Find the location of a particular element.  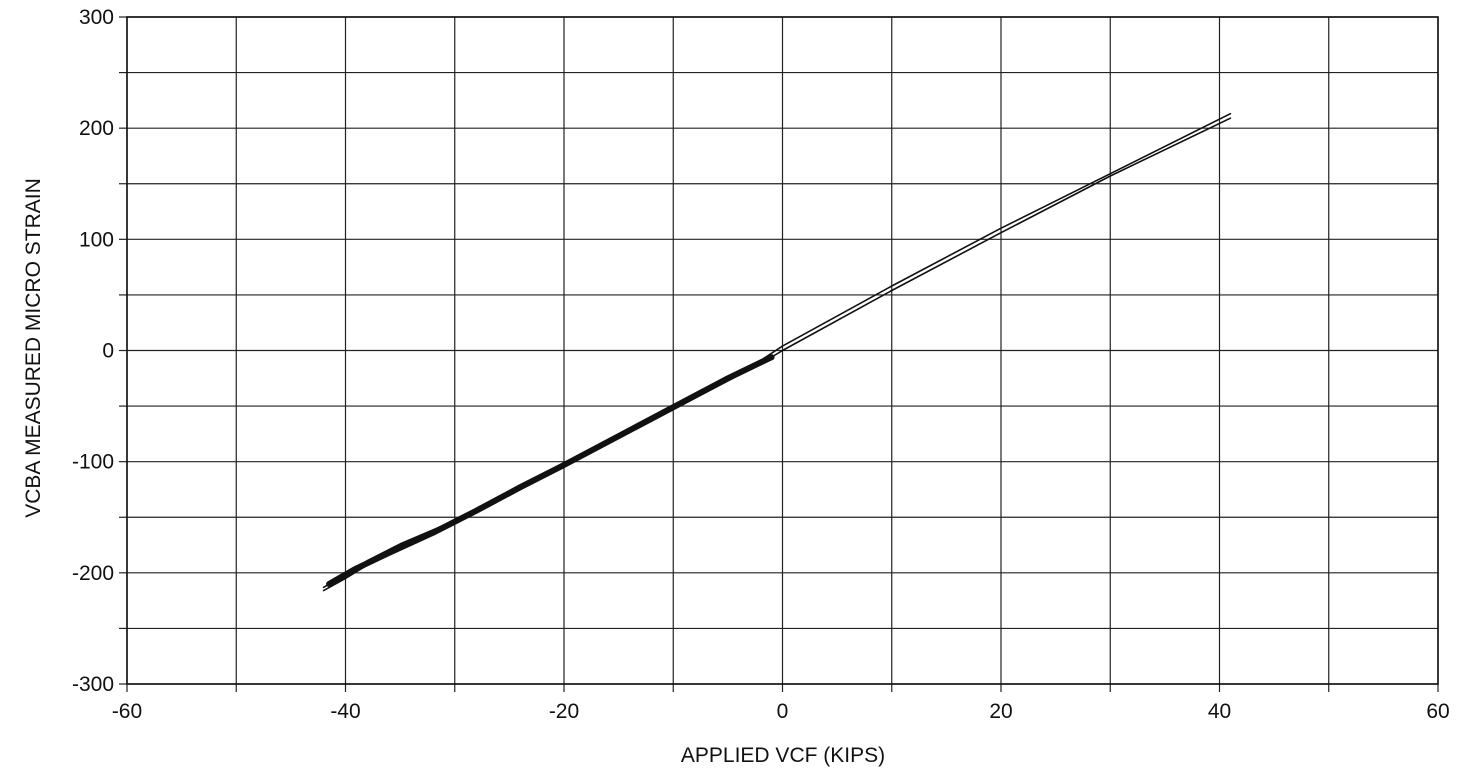

series-line is located at coordinates (550, 470).